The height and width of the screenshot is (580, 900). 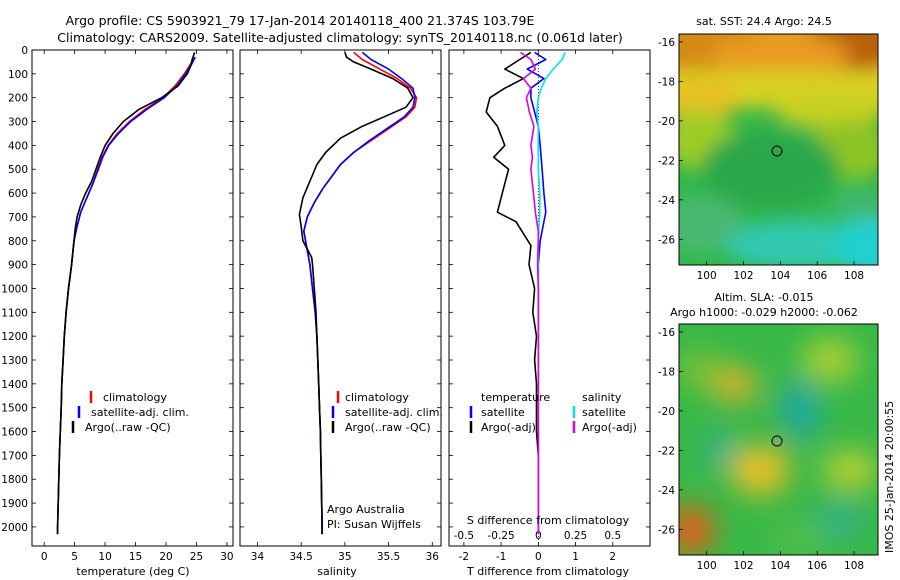 I want to click on y-tick-label: 600, so click(x=18, y=194).